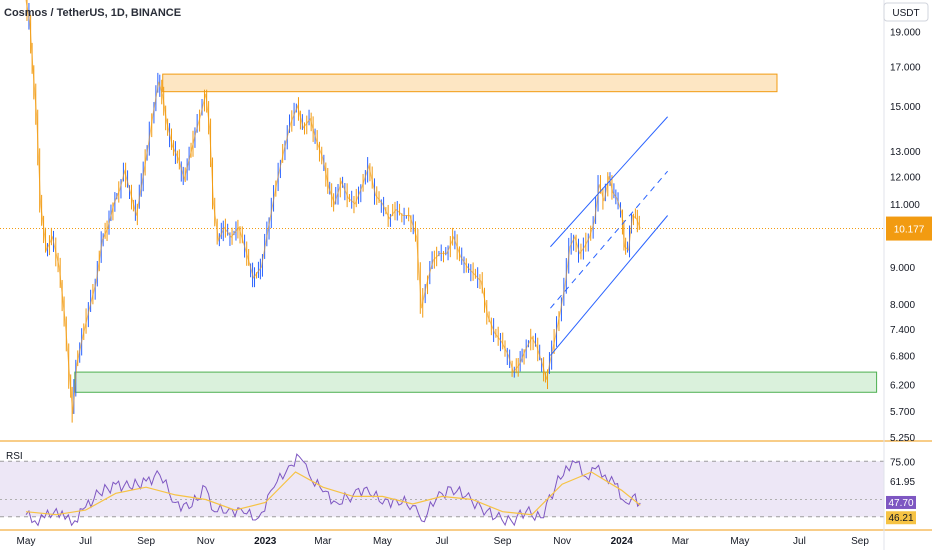 Image resolution: width=932 pixels, height=550 pixels. What do you see at coordinates (622, 541) in the screenshot?
I see `time-tick-label: 2024` at bounding box center [622, 541].